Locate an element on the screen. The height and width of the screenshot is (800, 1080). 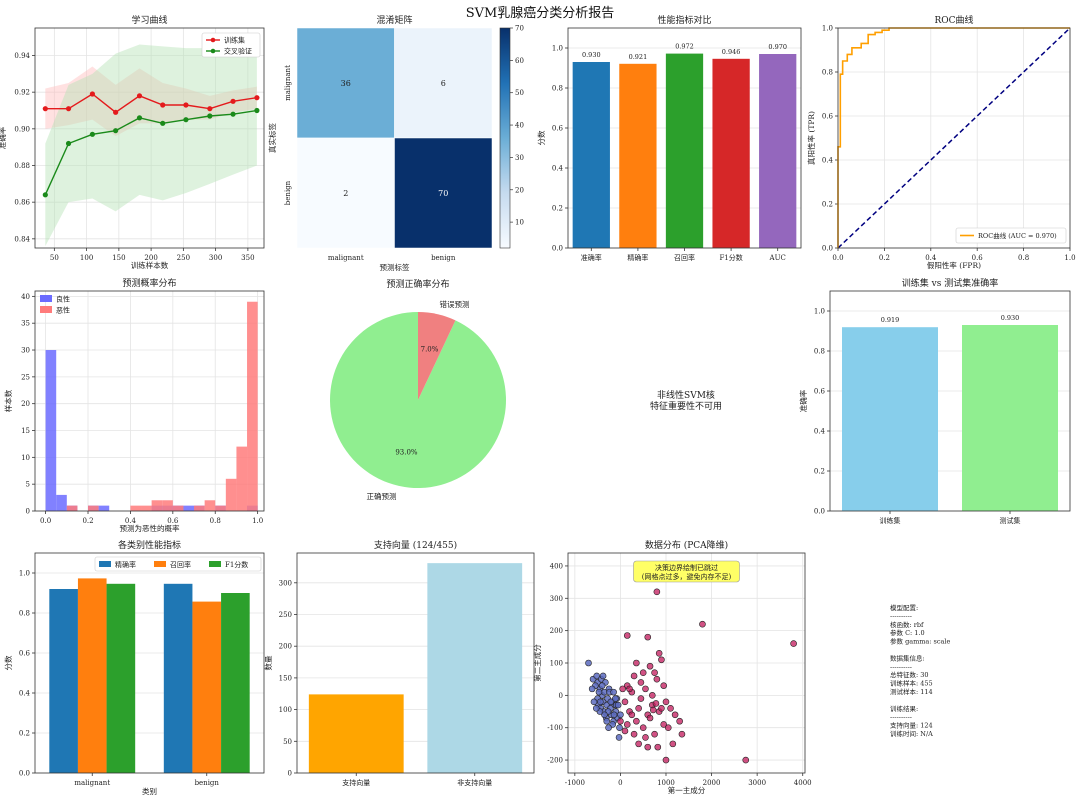
y-axis-label: 分数 is located at coordinates (541, 137).